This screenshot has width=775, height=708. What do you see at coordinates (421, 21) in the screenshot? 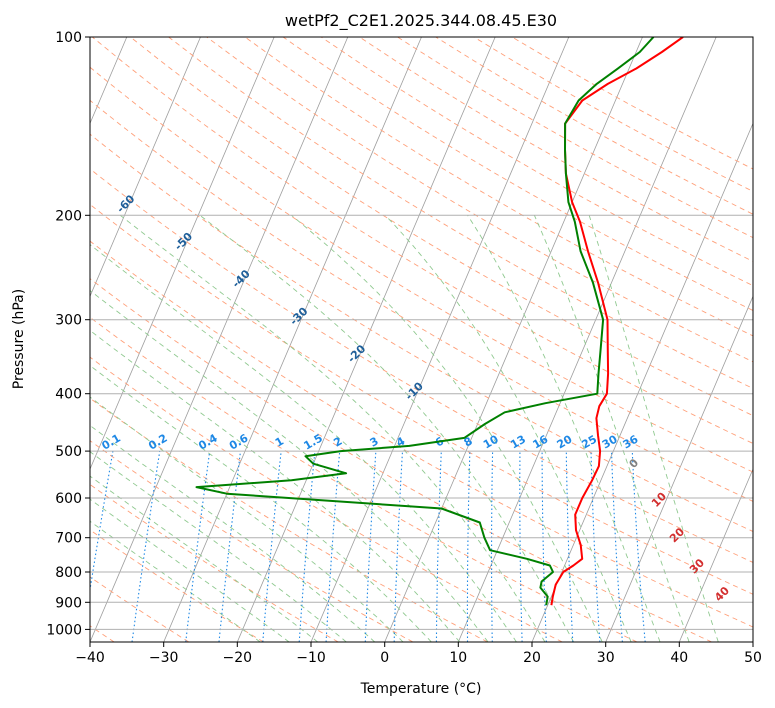
I see `chart-title: wetPf2_C2E1.2025.344.08.45.E30` at bounding box center [421, 21].